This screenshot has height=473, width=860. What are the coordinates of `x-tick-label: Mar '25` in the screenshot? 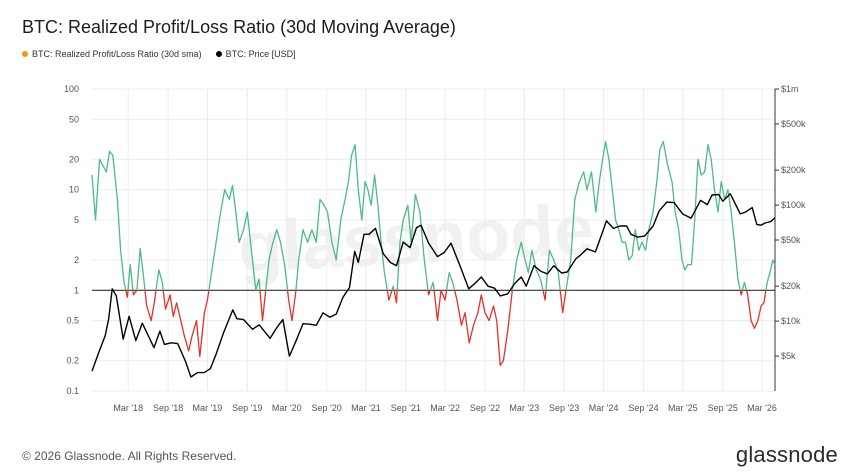 It's located at (683, 408).